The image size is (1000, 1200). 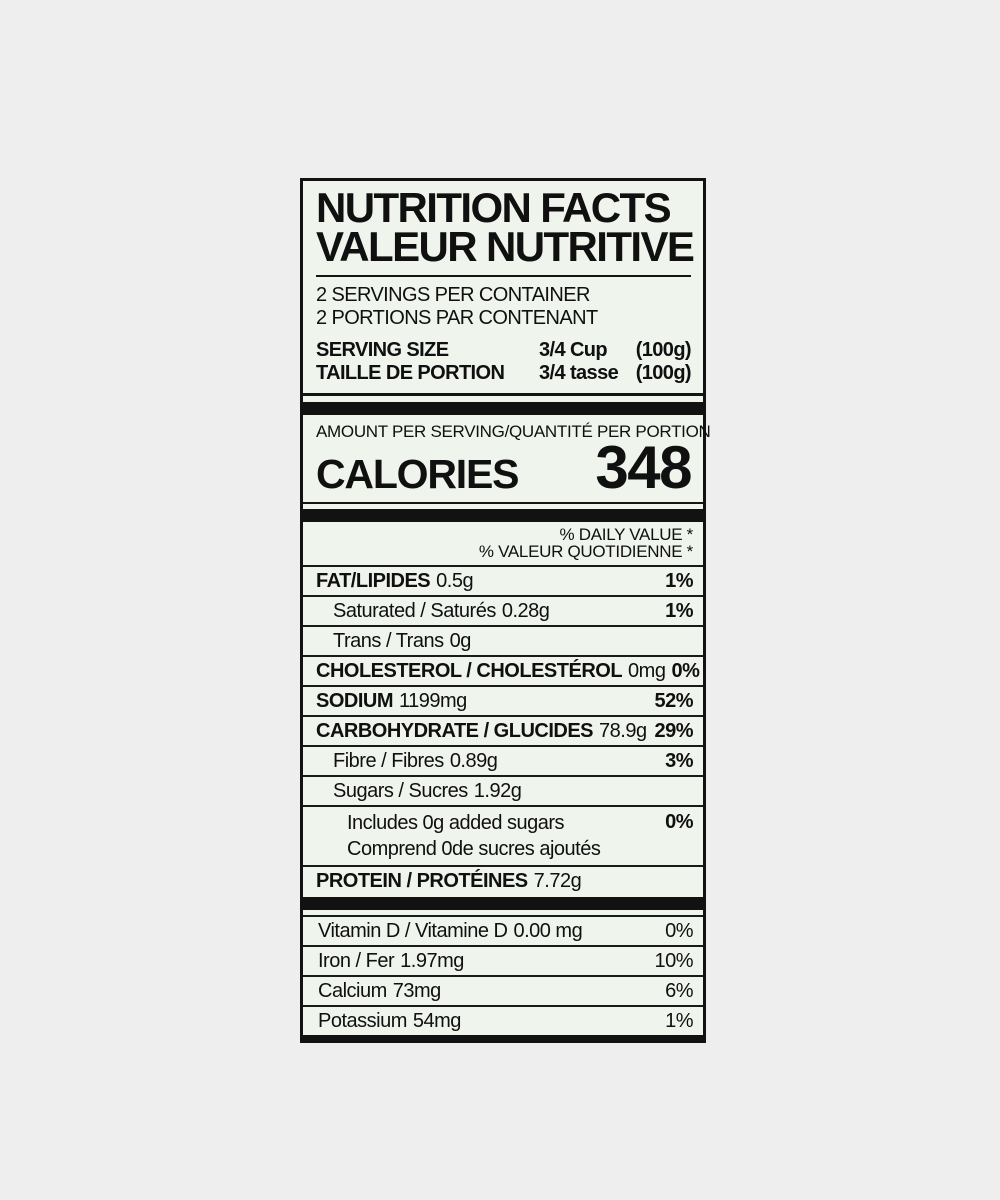 I want to click on added-sugars-line-en: Includes 0g added sugars, so click(x=456, y=823).